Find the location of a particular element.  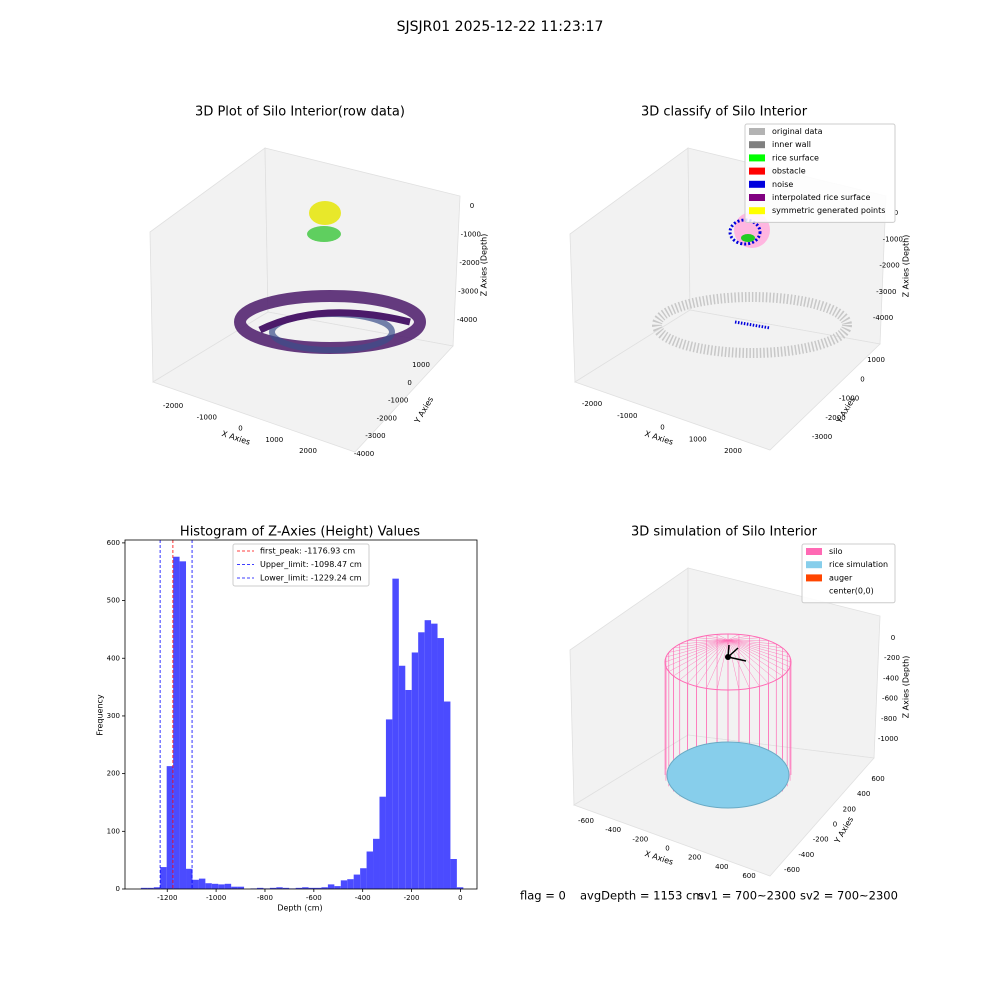

x-tick-label: 200 is located at coordinates (694, 858).